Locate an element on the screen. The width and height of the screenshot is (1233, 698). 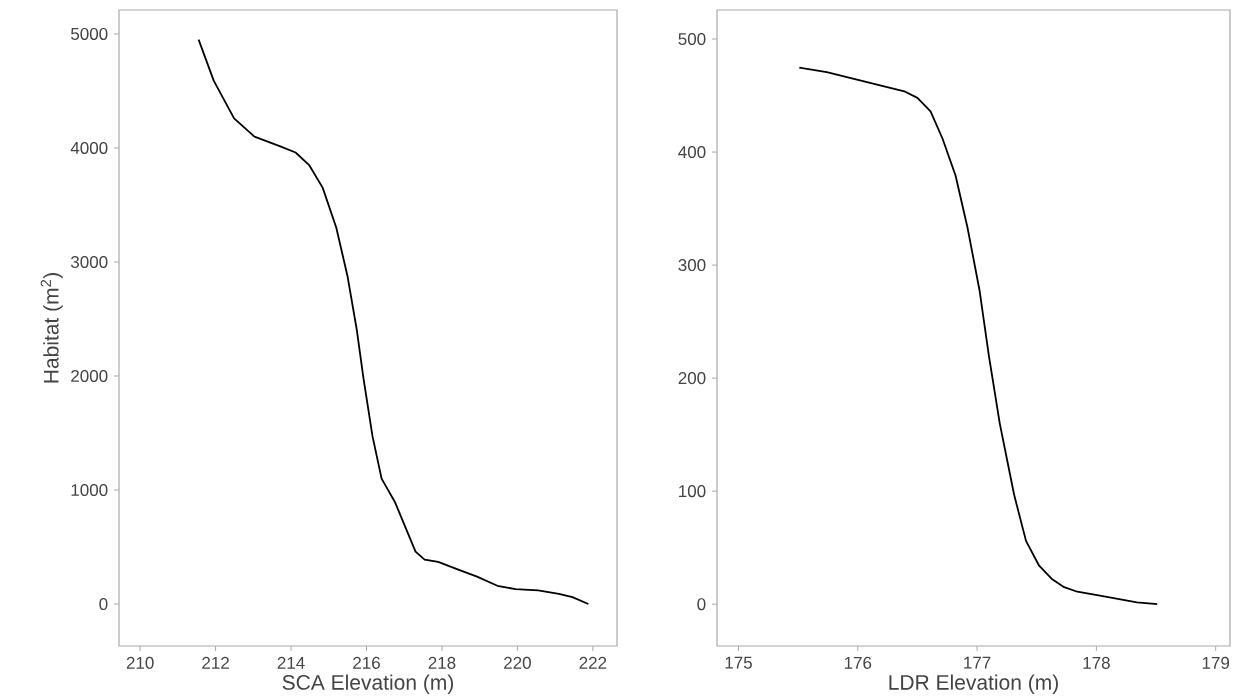
x-axis-title: LDR Elevation (m) is located at coordinates (973, 684).